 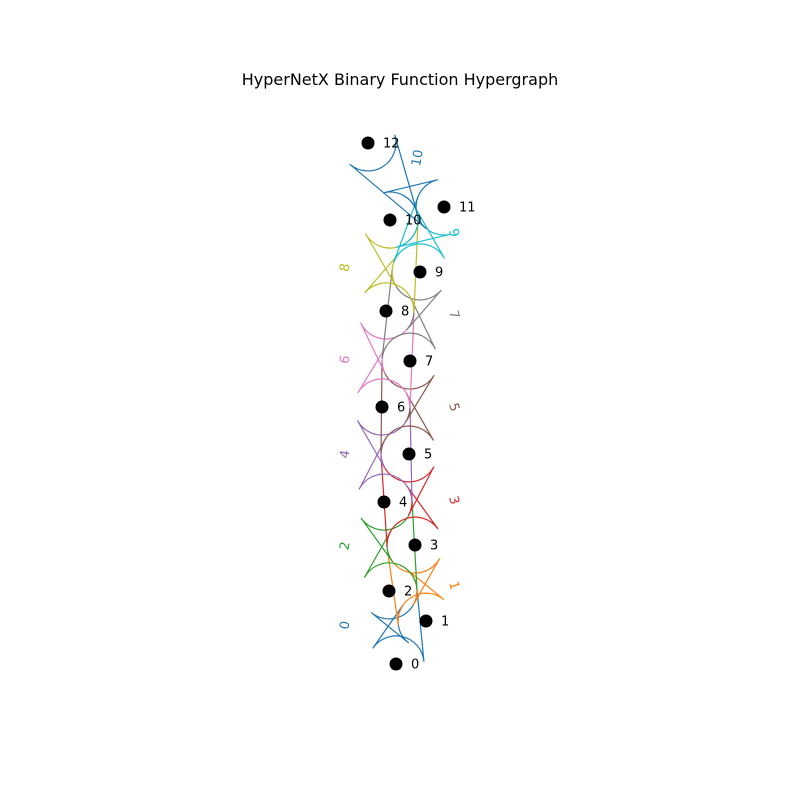 What do you see at coordinates (410, 361) in the screenshot?
I see `node-7-marker` at bounding box center [410, 361].